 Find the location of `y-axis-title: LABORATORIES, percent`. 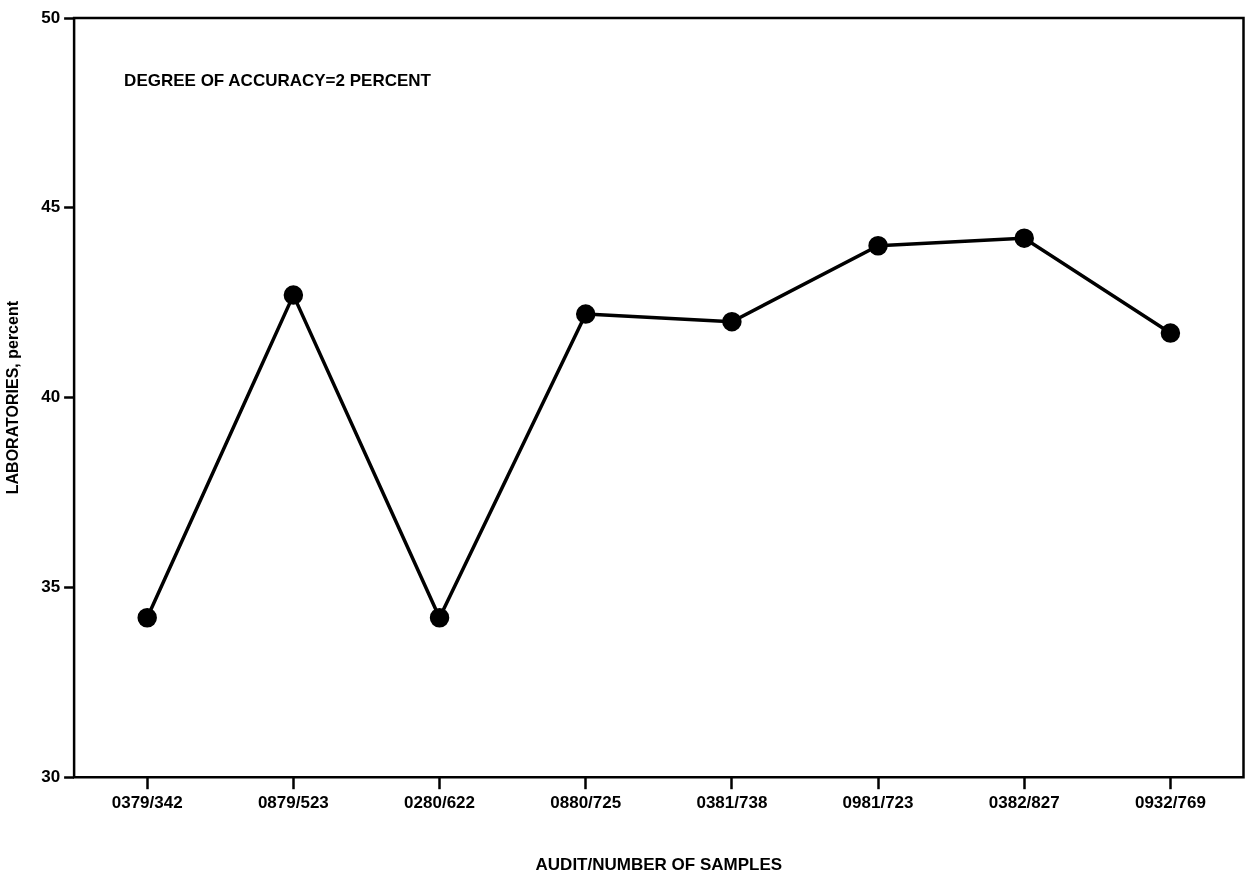

y-axis-title: LABORATORIES, percent is located at coordinates (13, 397).